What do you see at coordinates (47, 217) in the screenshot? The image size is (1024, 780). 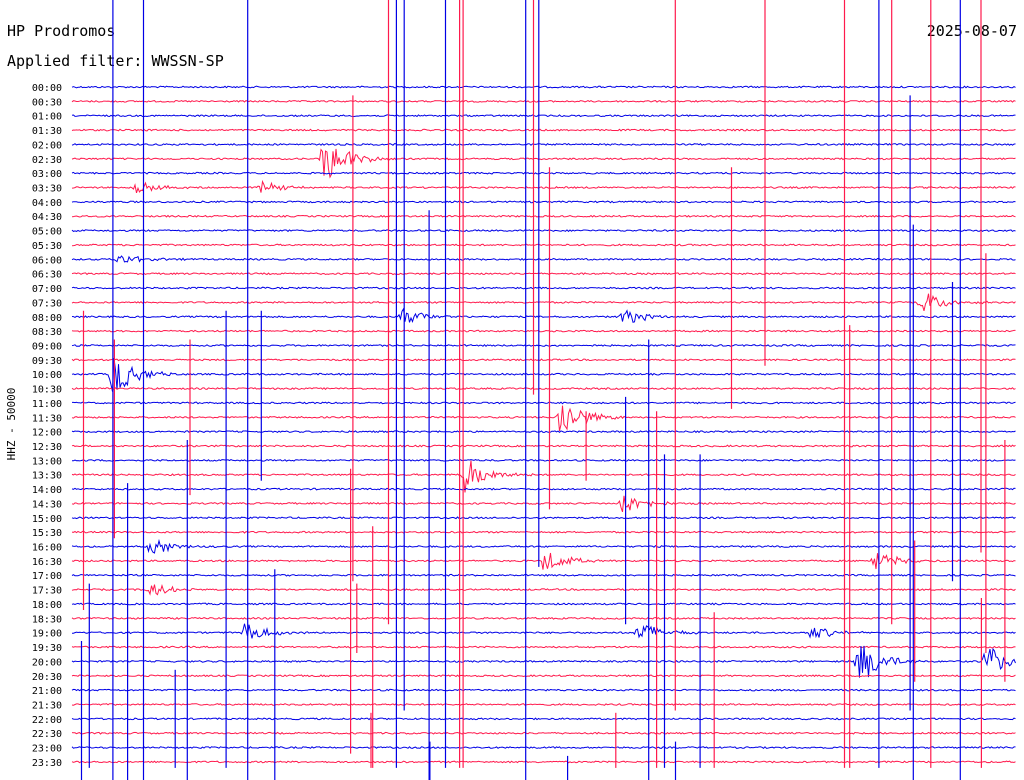 I see `time-label-0430: 04:30` at bounding box center [47, 217].